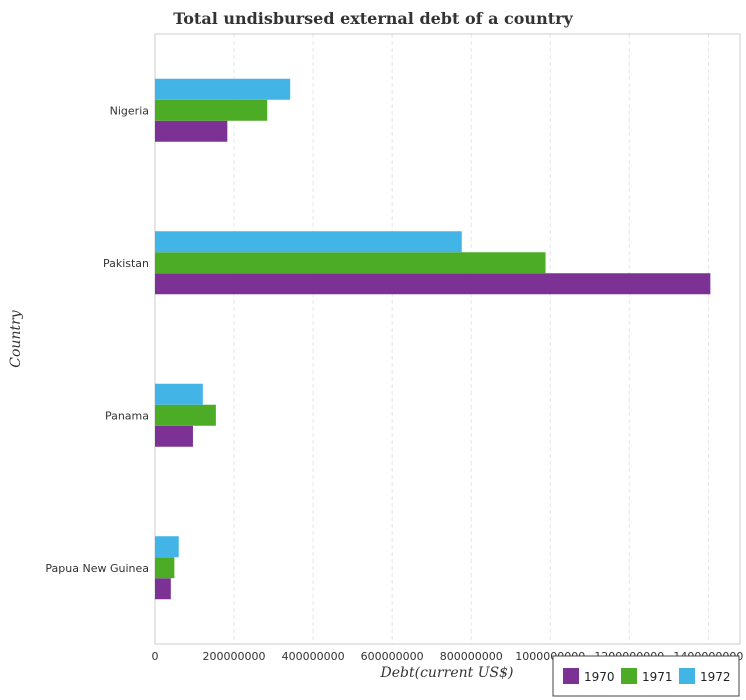  I want to click on bar-papua-new-guinea-1971, so click(165, 568).